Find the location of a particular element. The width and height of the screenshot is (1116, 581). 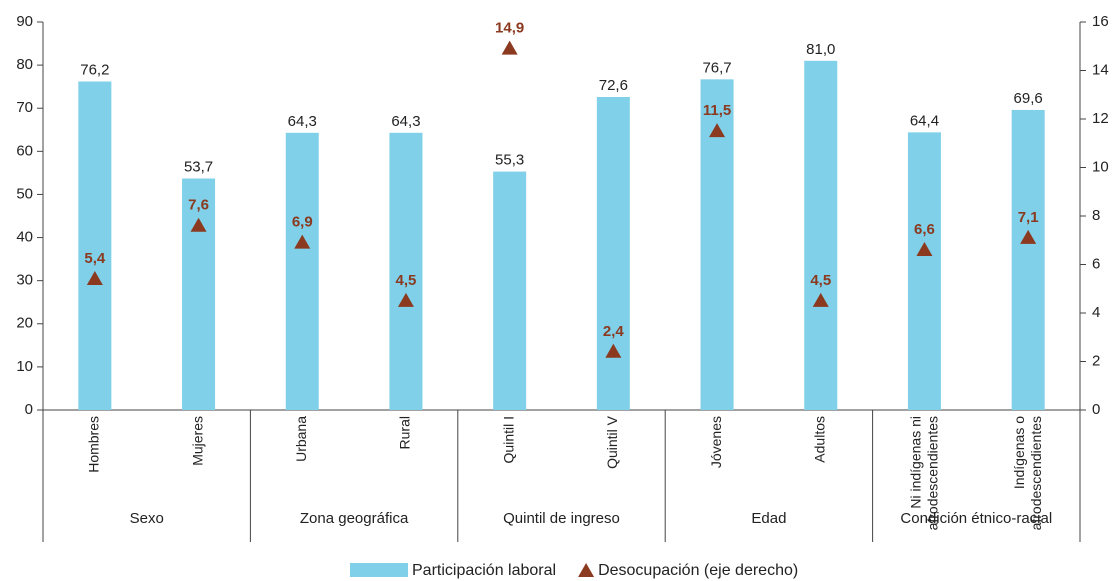

y-tick-label: 70 is located at coordinates (24, 107).